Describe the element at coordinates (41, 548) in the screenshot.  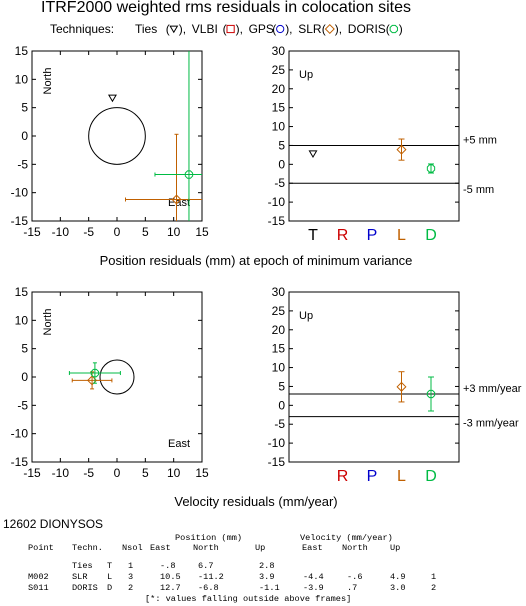
I see `column-header: Point` at that location.